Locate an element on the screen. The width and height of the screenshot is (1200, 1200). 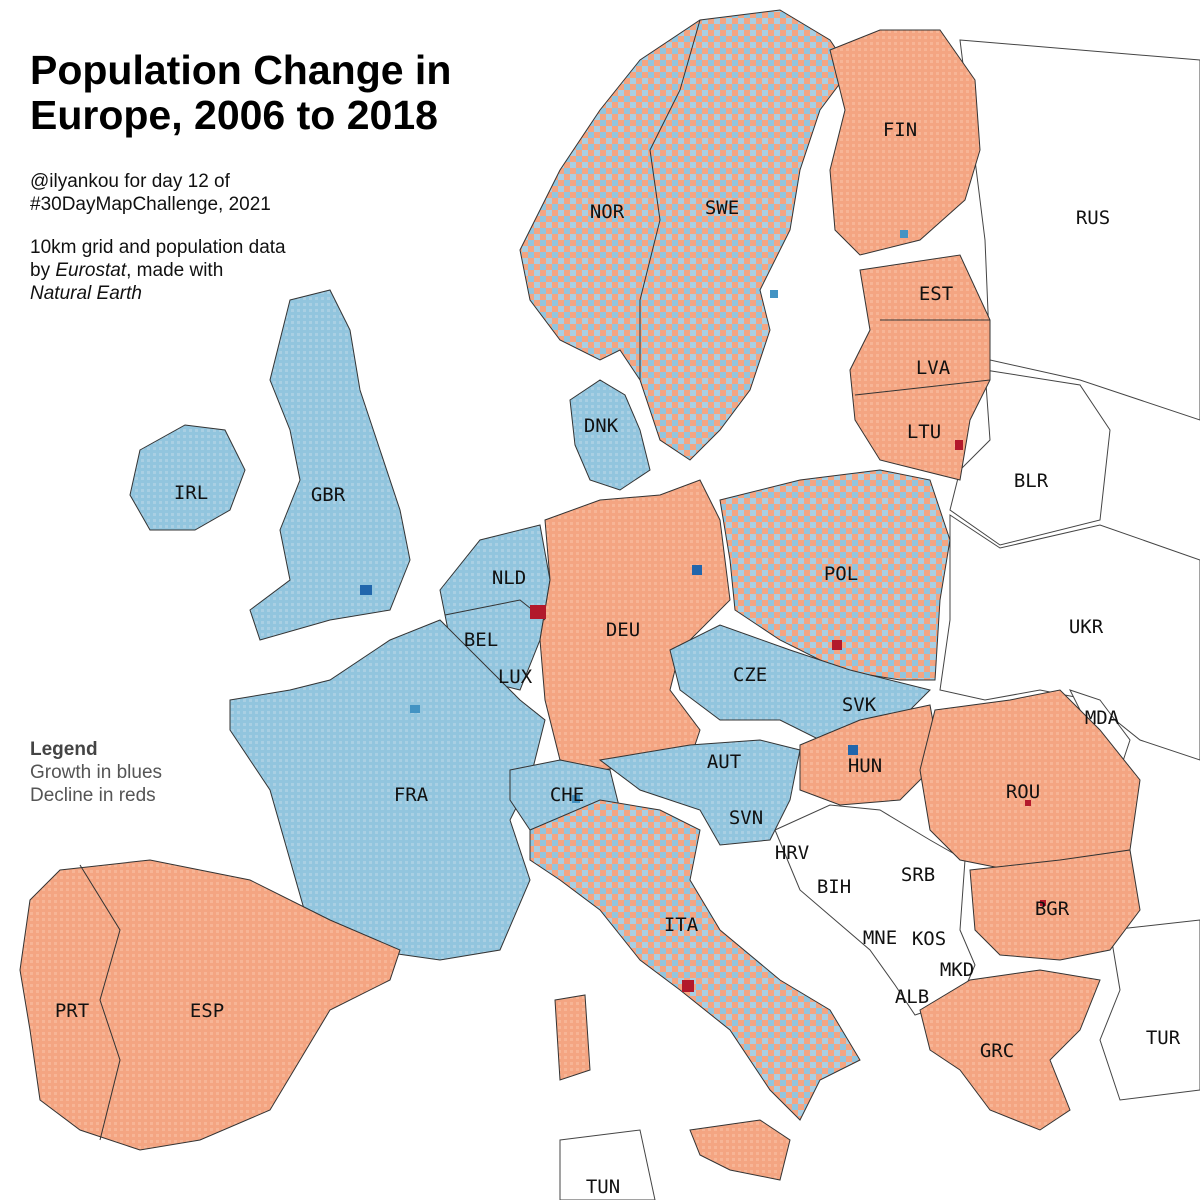
ireland-shape is located at coordinates (187, 477).